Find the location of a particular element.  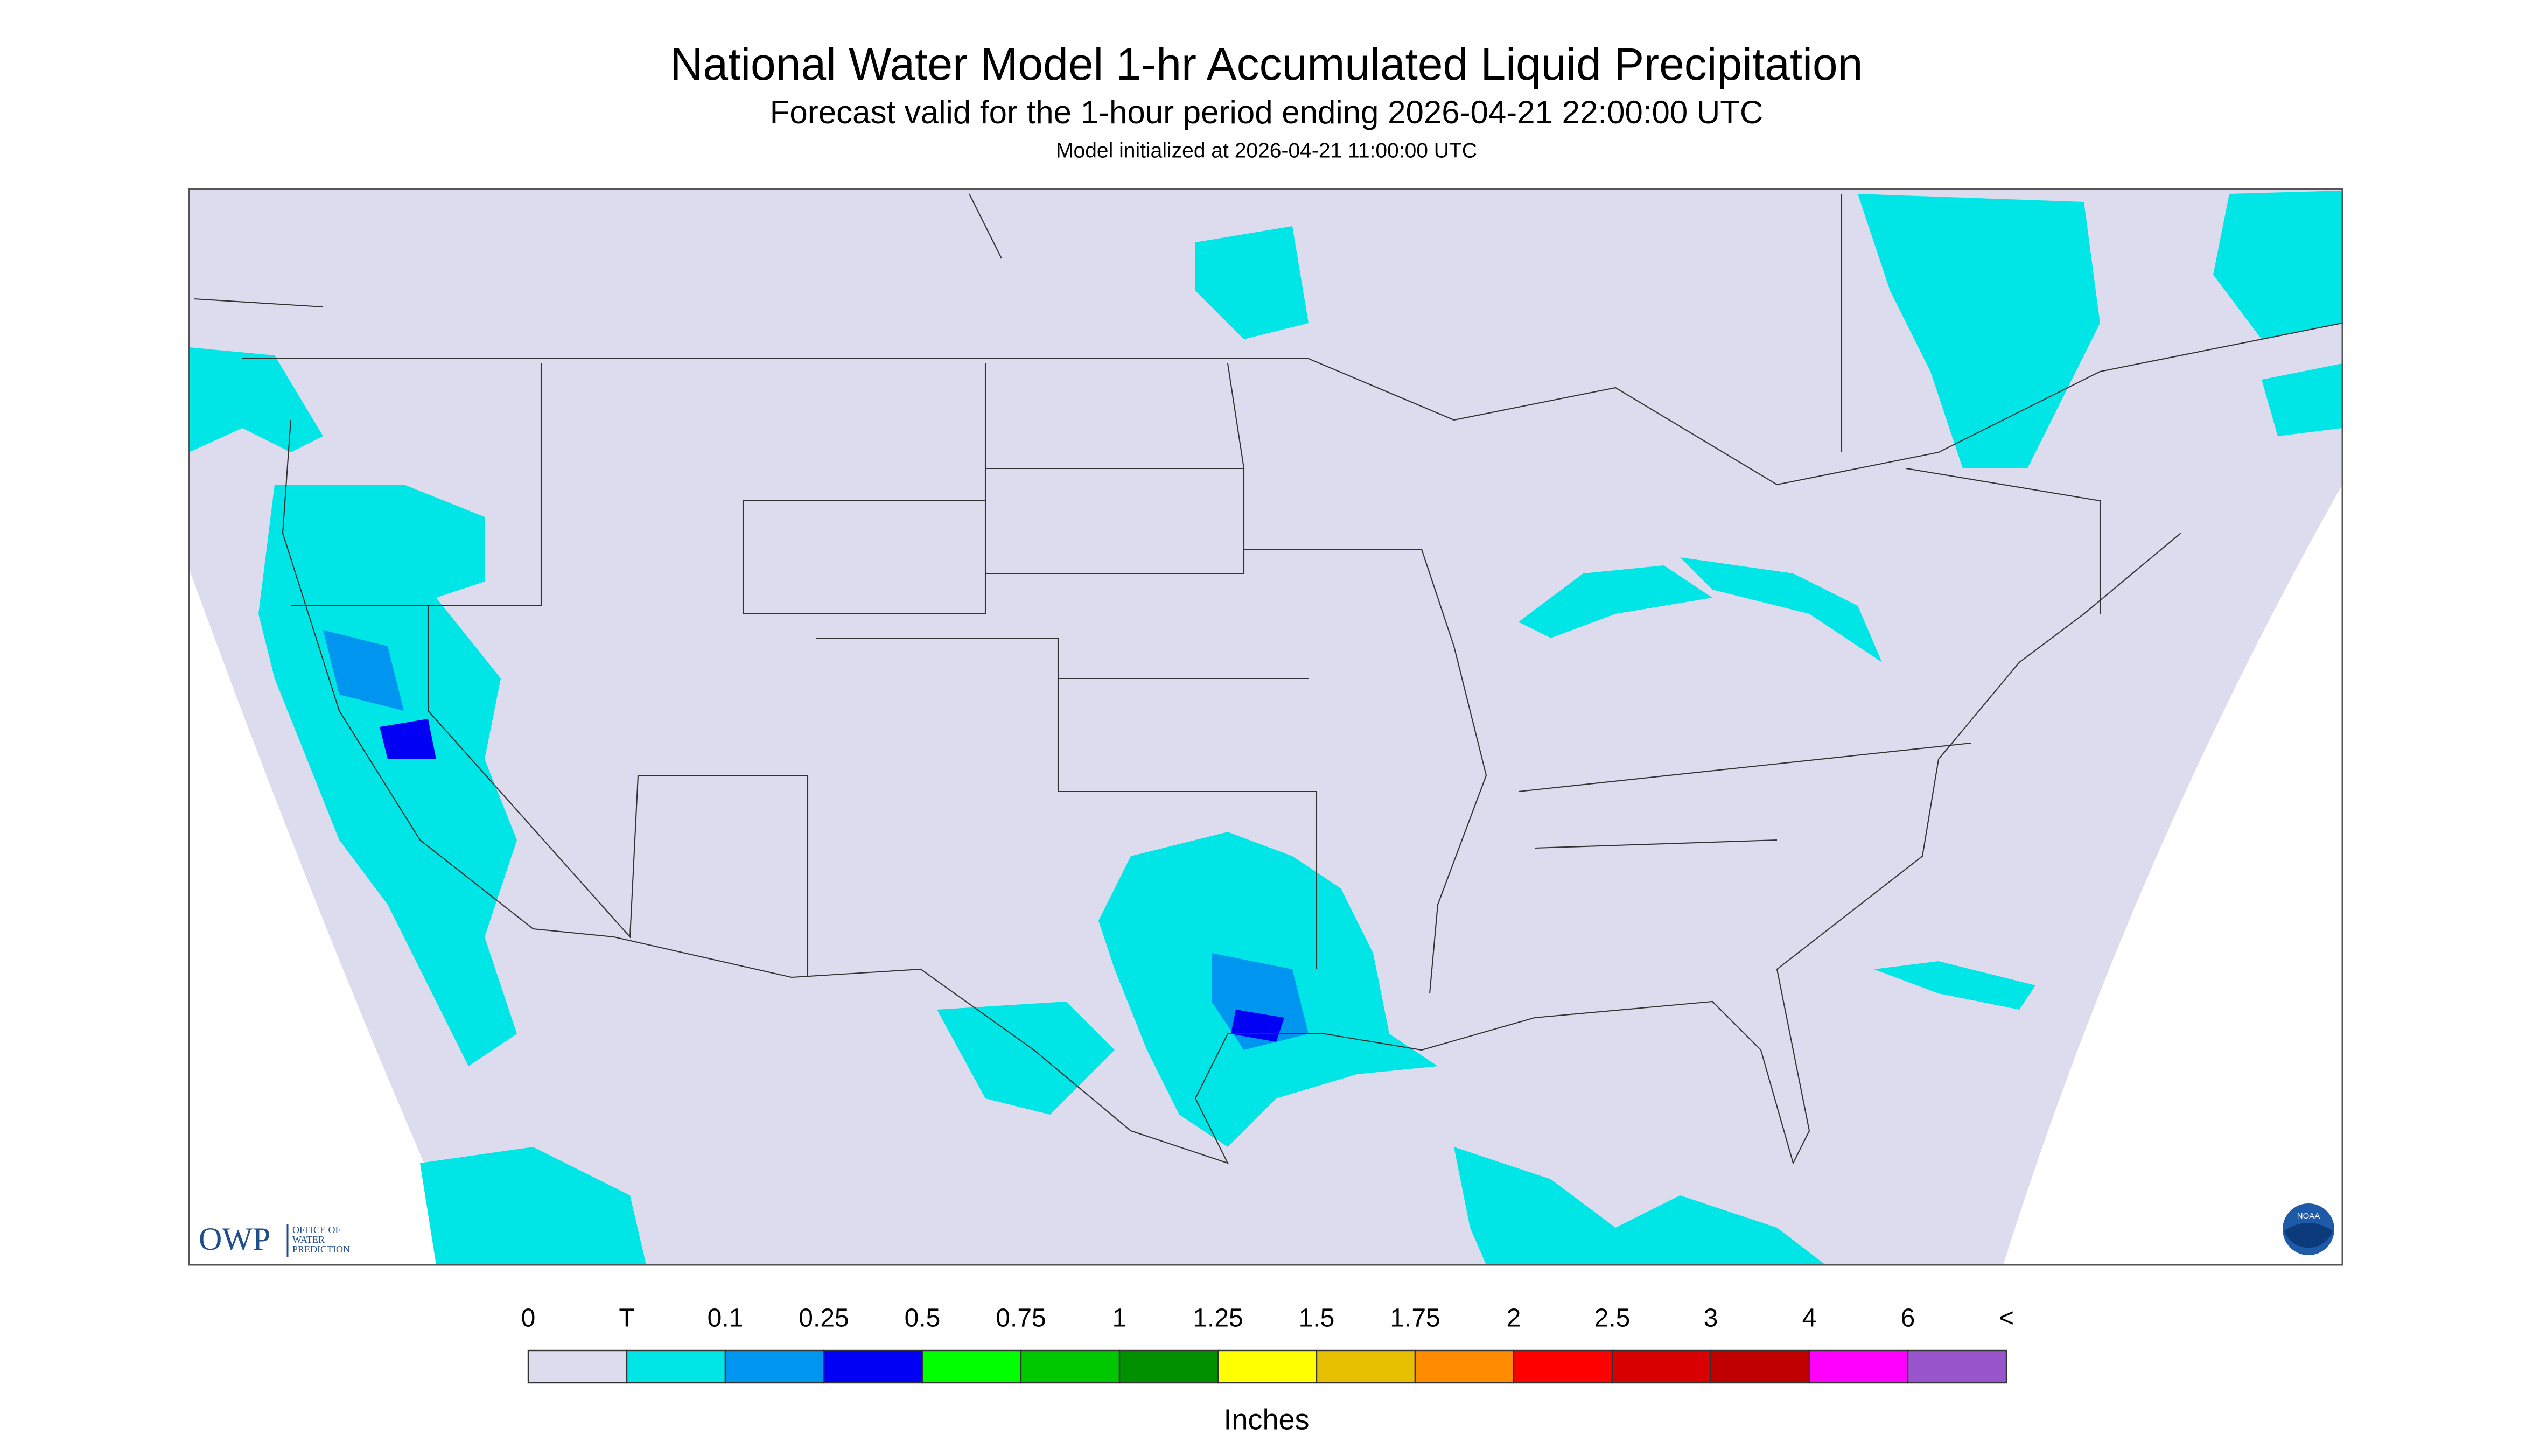

legend-label: < is located at coordinates (2006, 1318).